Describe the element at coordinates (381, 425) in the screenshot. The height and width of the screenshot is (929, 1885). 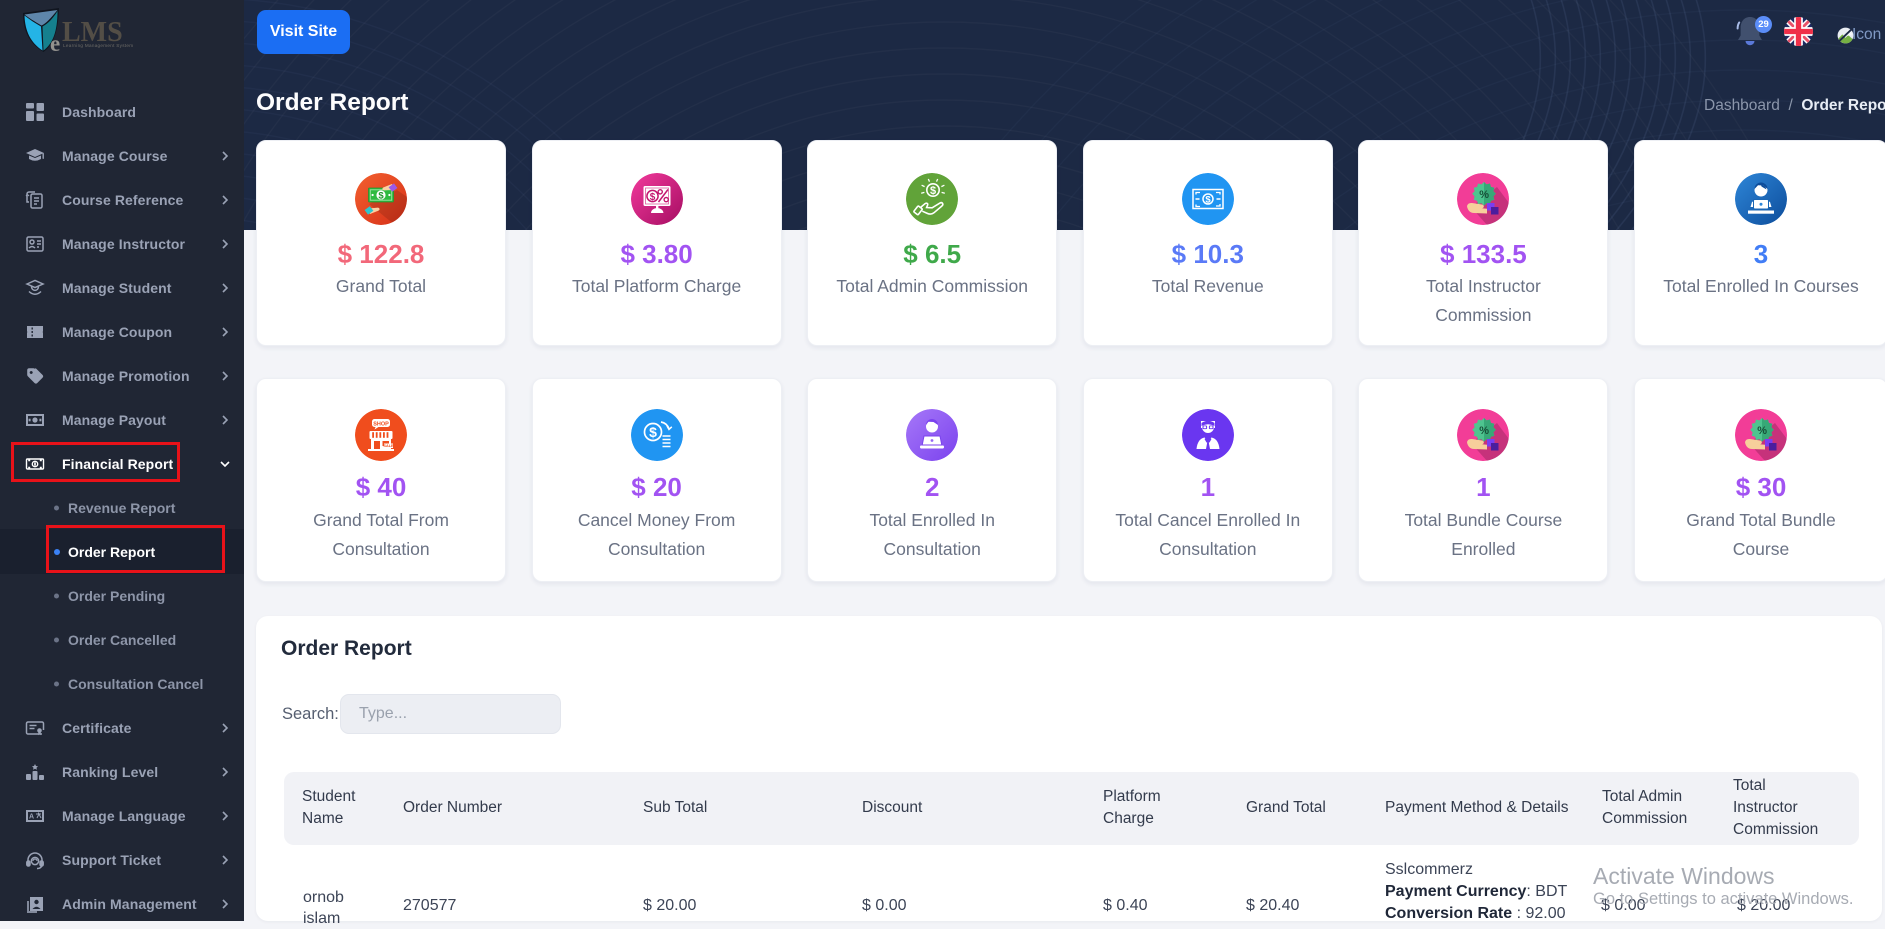
I see `svg-text: SHOP` at that location.